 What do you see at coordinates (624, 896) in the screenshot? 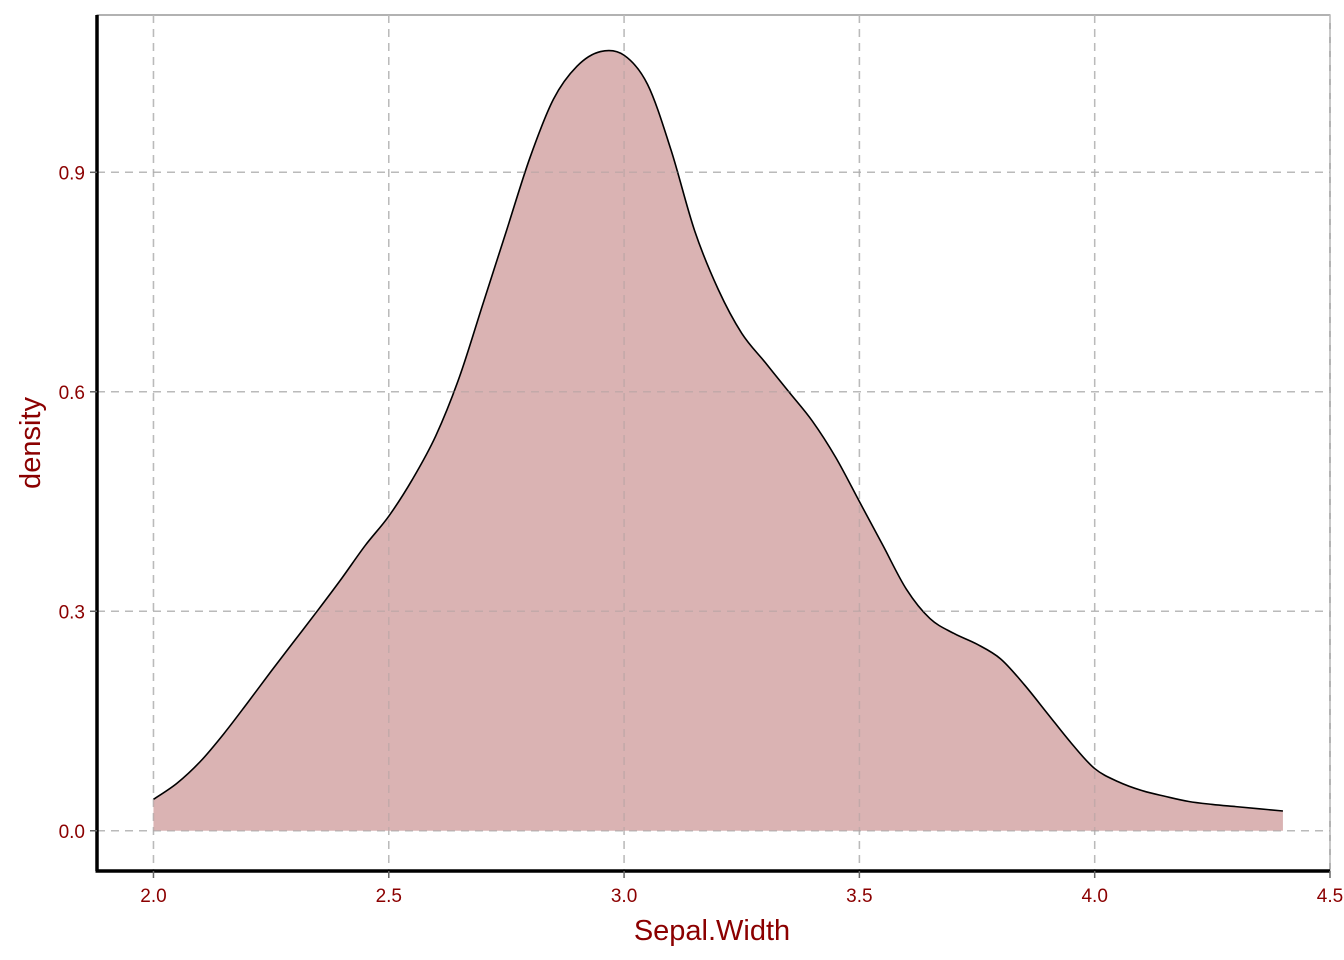
I see `x-tick-label: 3.0` at bounding box center [624, 896].